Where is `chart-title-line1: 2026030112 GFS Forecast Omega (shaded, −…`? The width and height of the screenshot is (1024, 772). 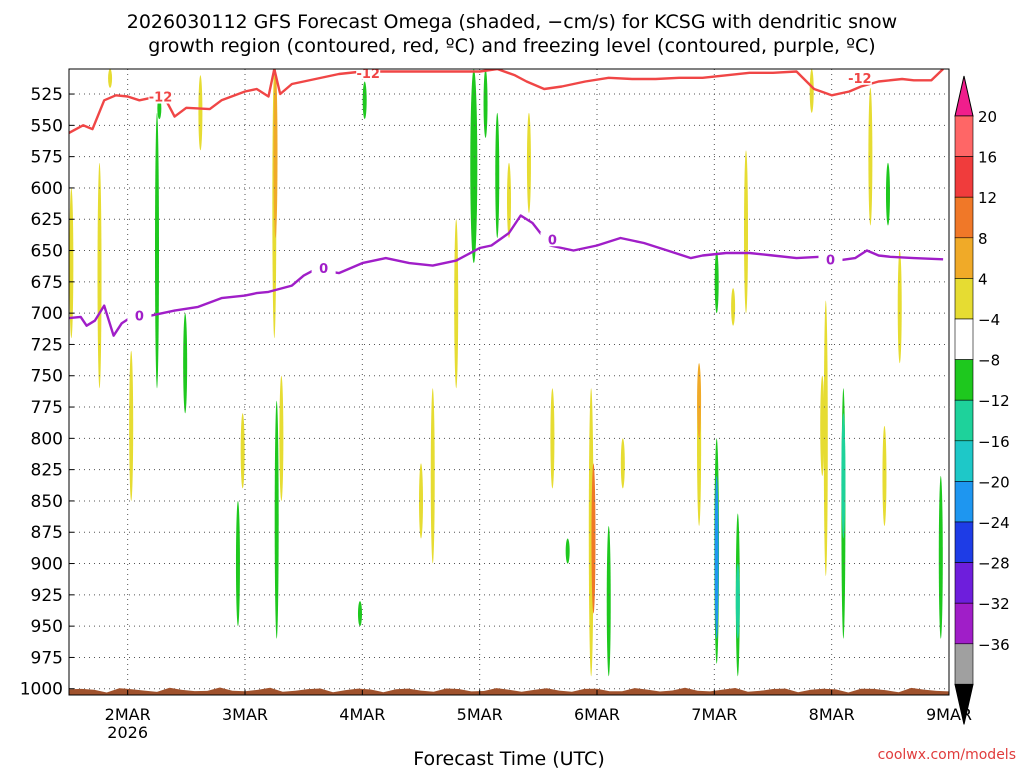
chart-title-line1: 2026030112 GFS Forecast Omega (shaded, −… is located at coordinates (512, 22).